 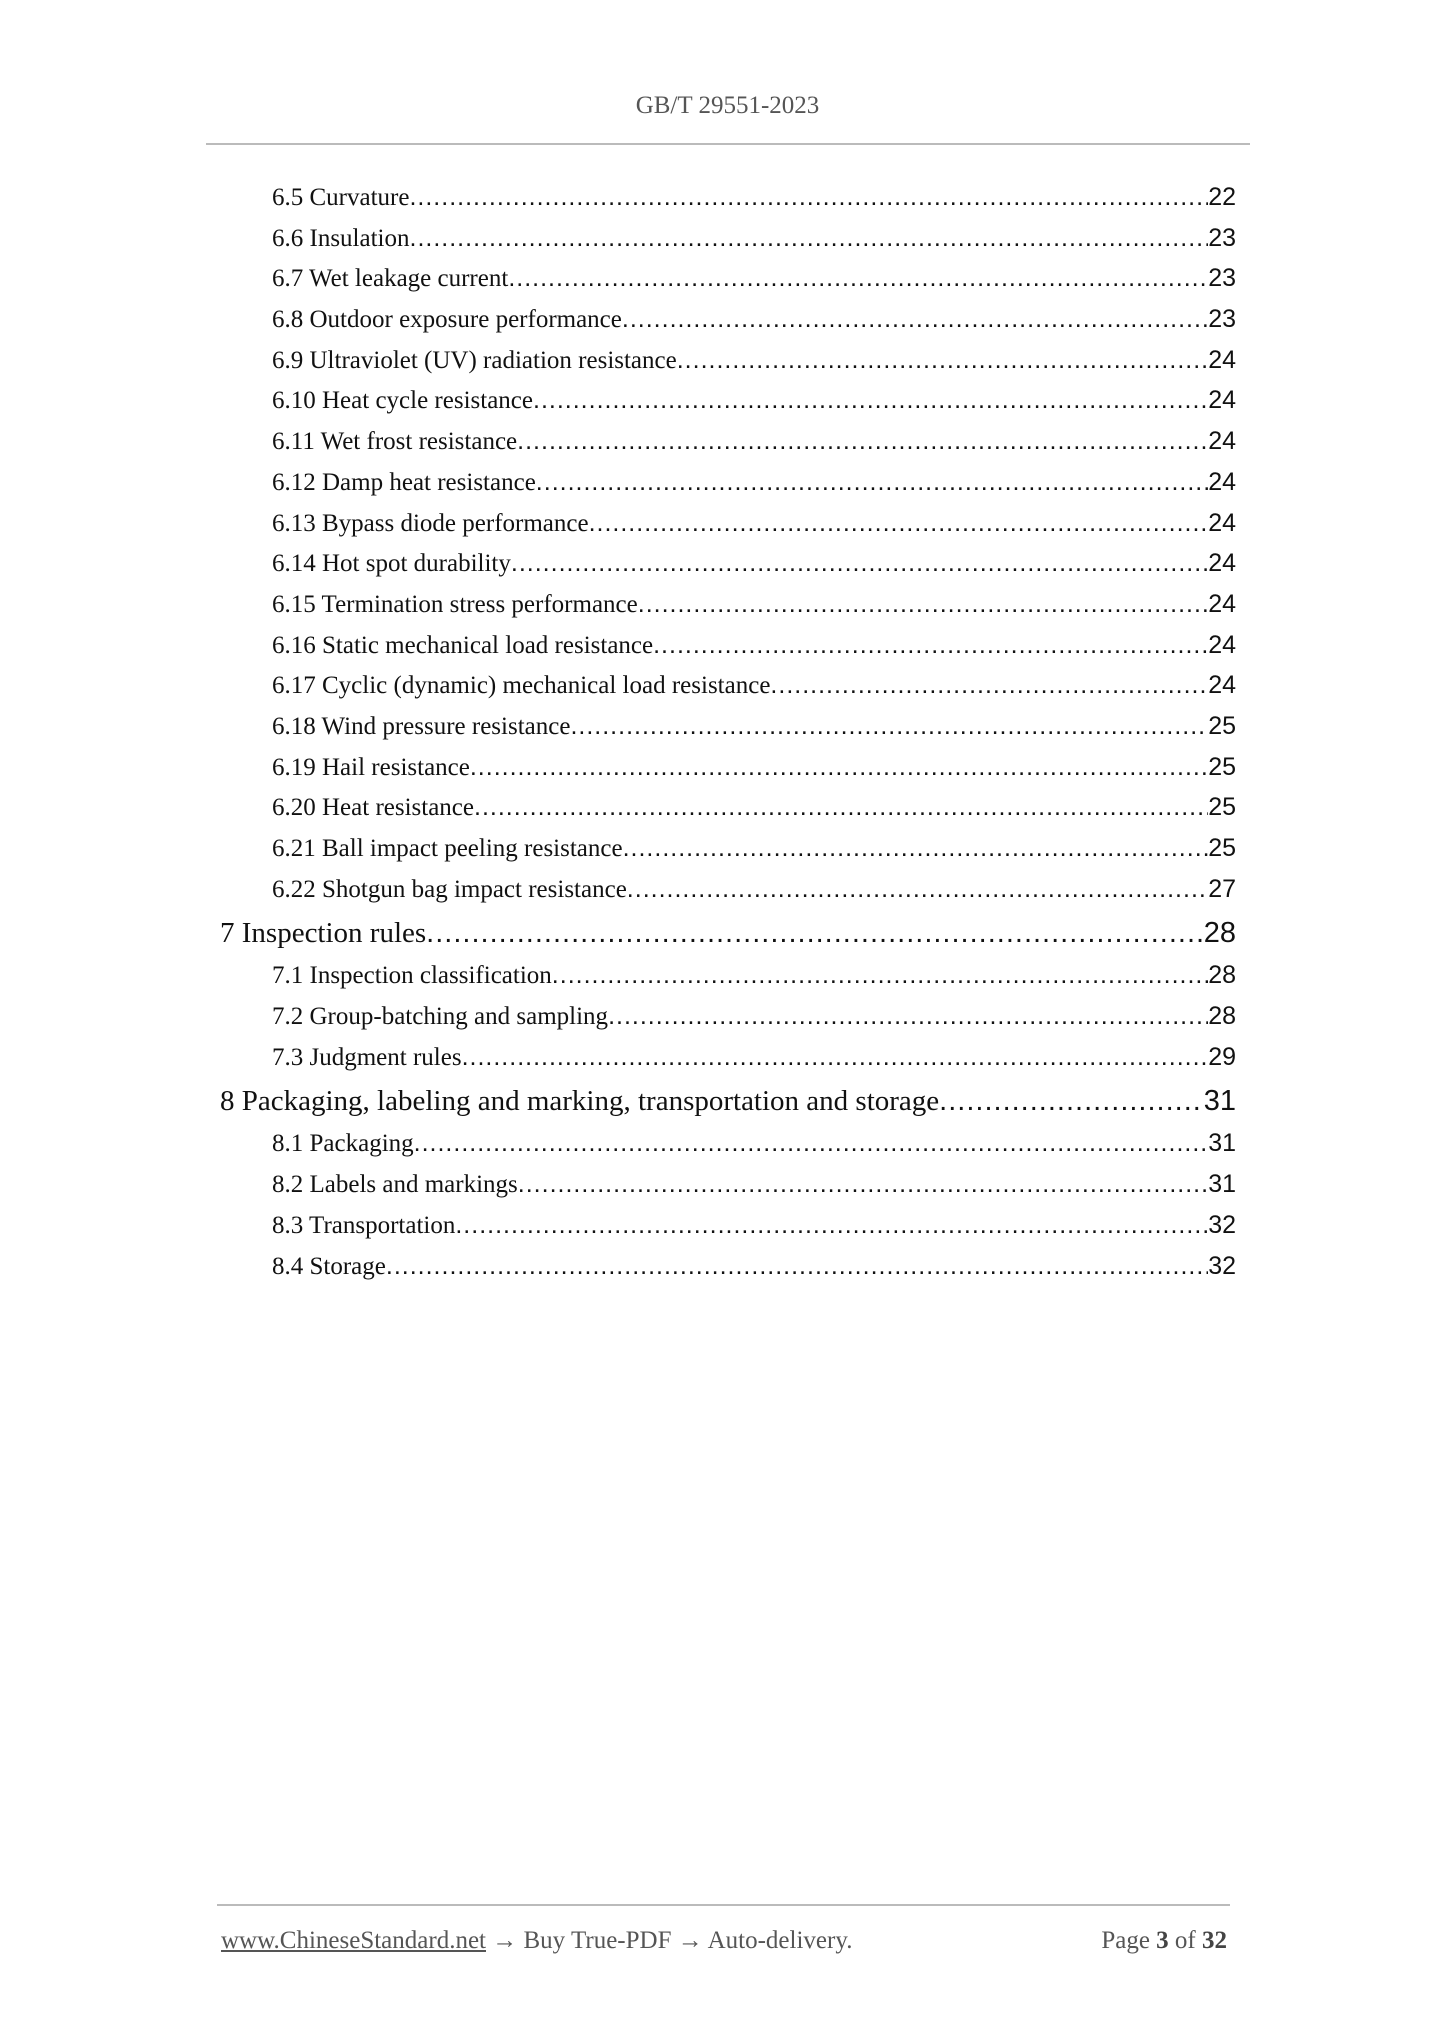 I want to click on toc-entry: 6.6 Insulation 23, so click(x=728, y=238).